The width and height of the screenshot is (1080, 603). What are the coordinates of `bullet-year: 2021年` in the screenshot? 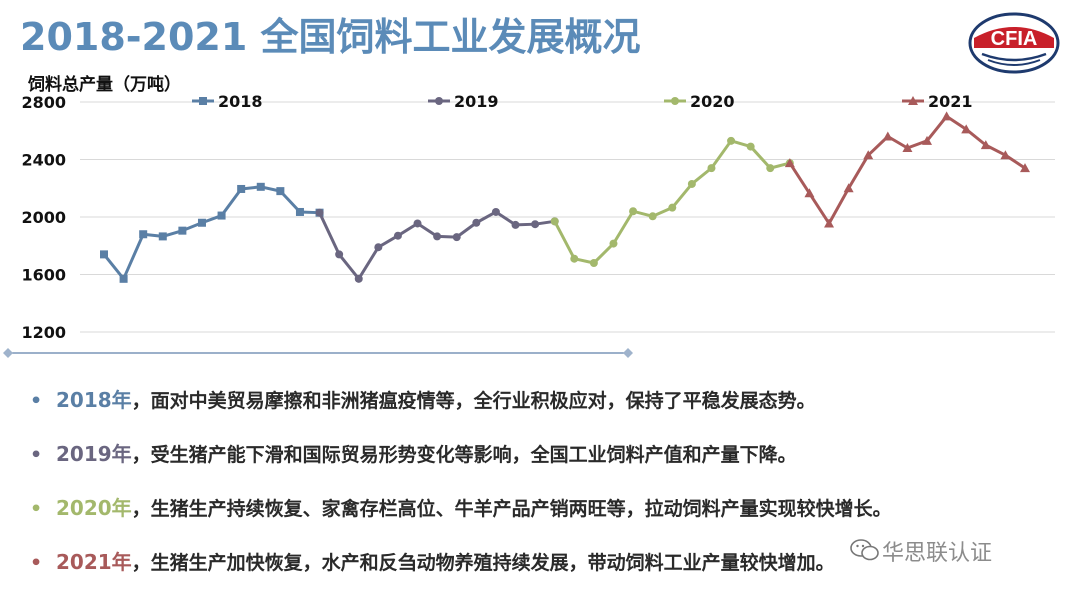 It's located at (94, 562).